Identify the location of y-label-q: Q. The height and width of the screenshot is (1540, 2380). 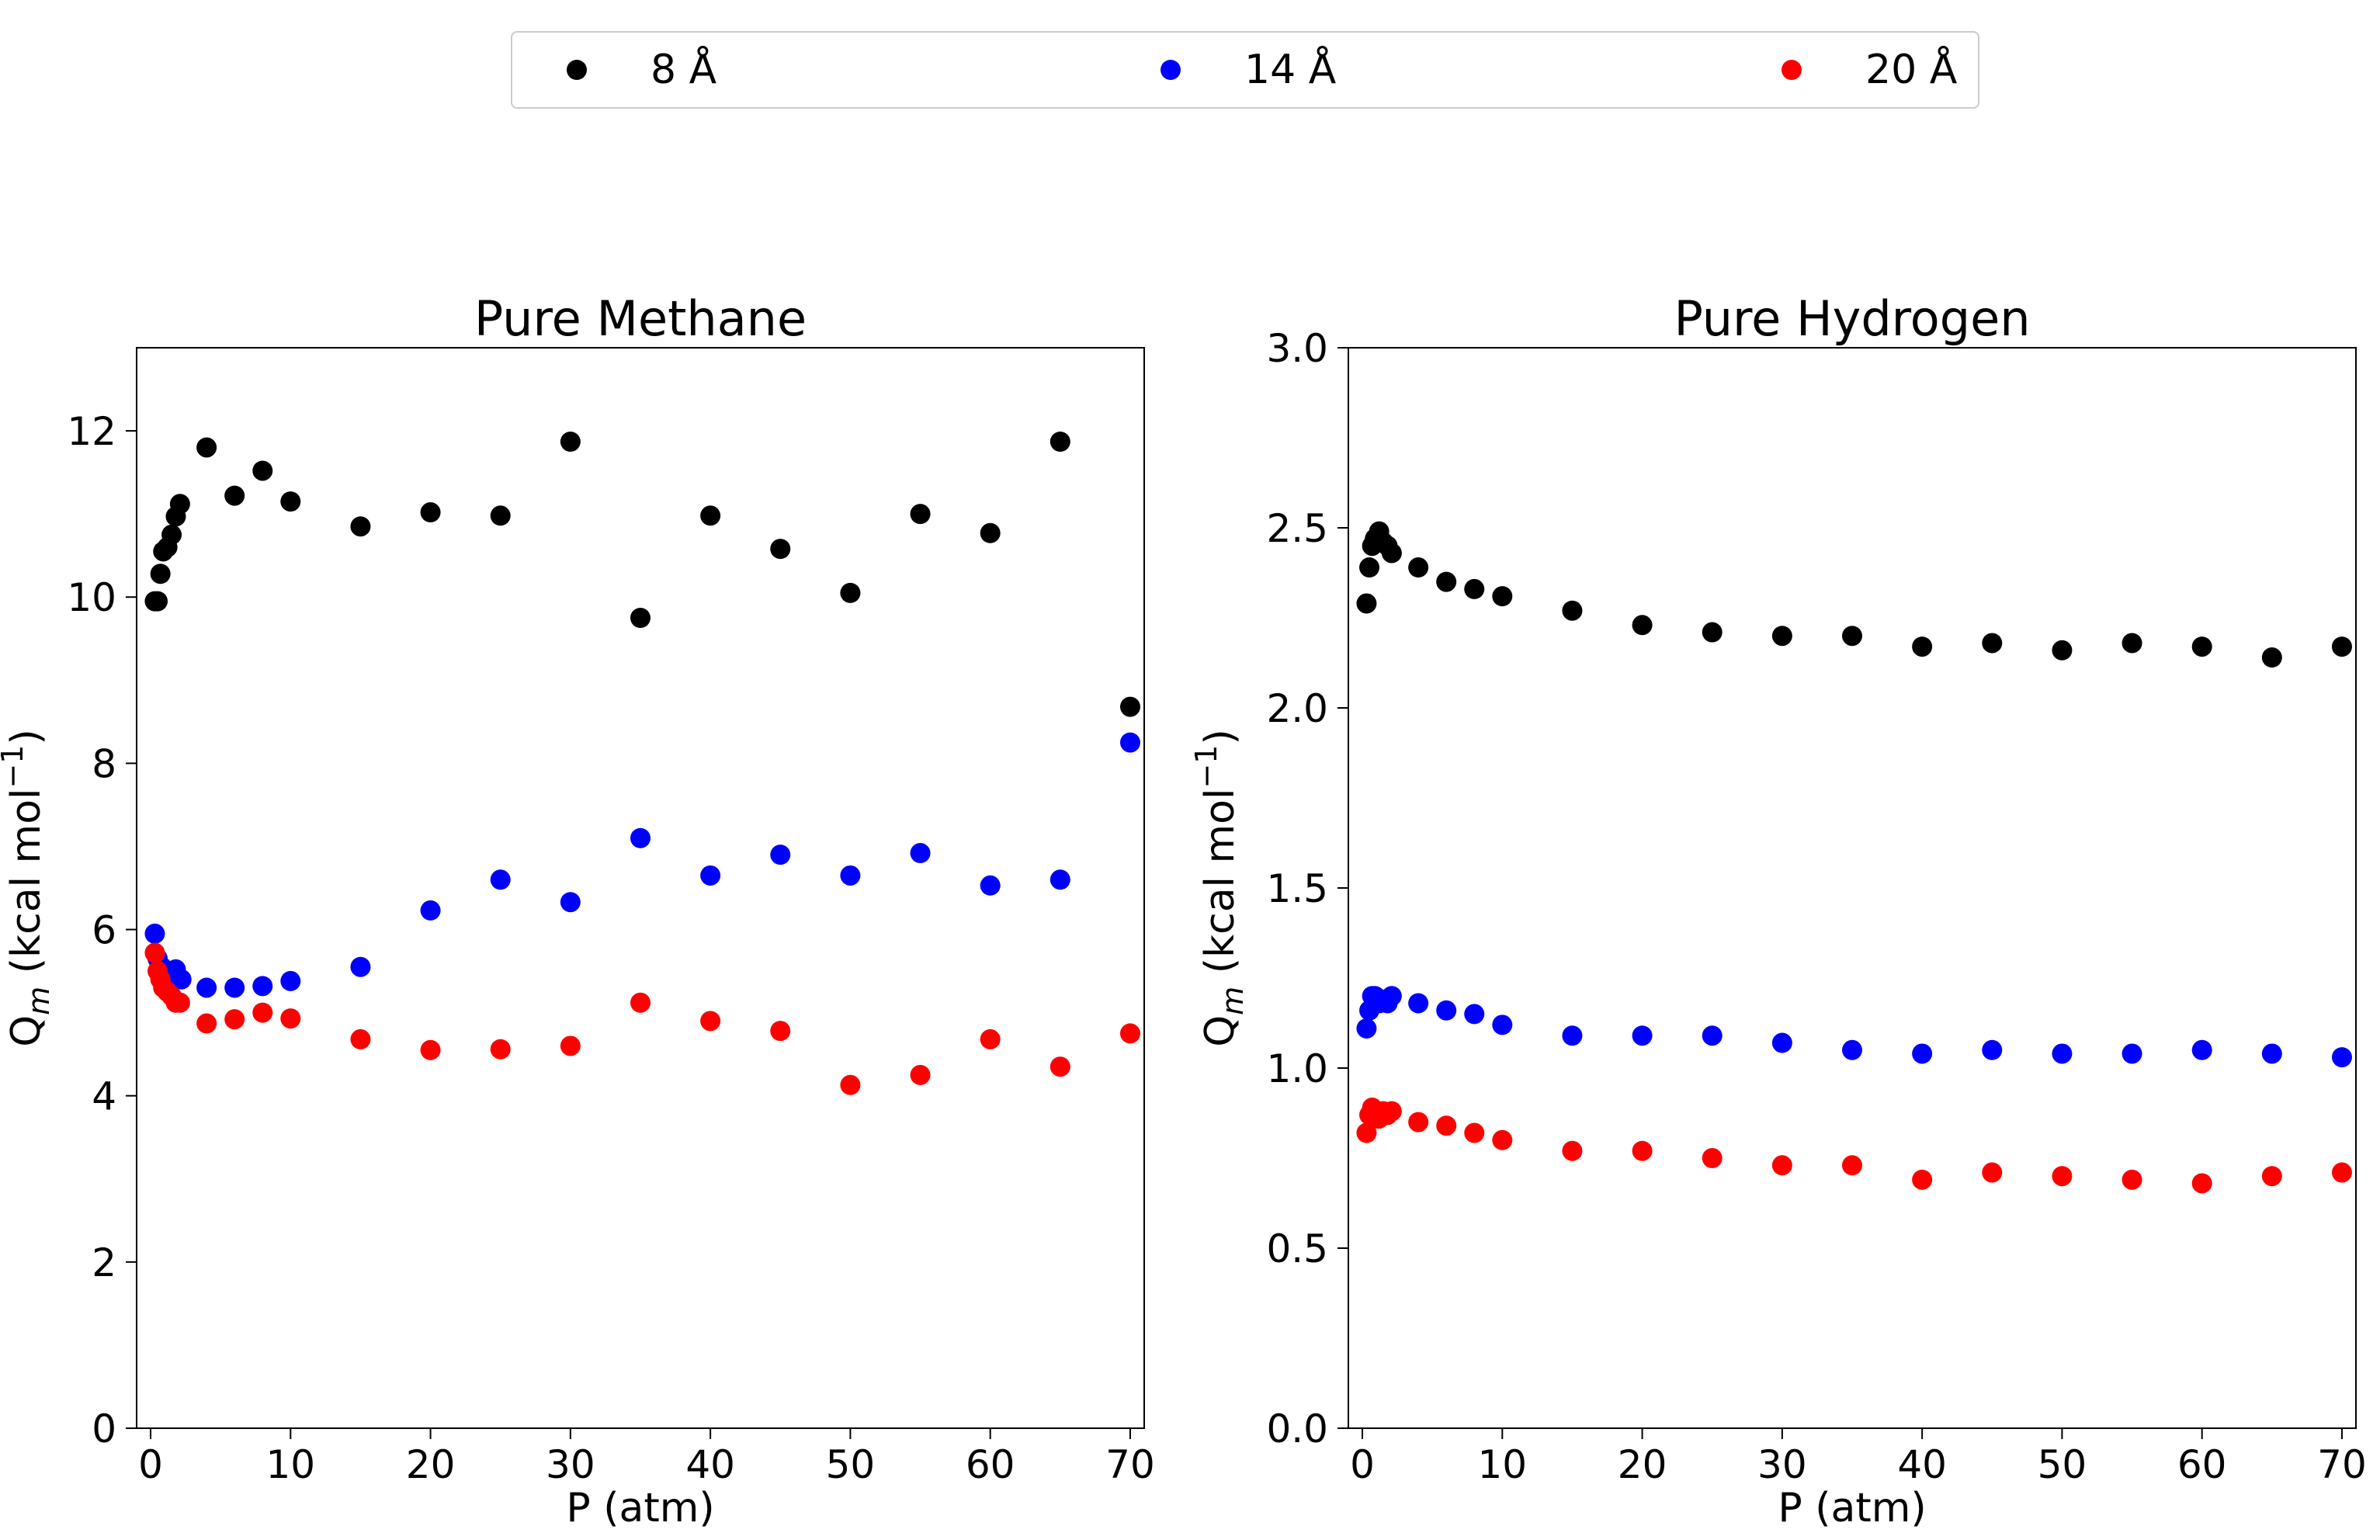
(1220, 1031).